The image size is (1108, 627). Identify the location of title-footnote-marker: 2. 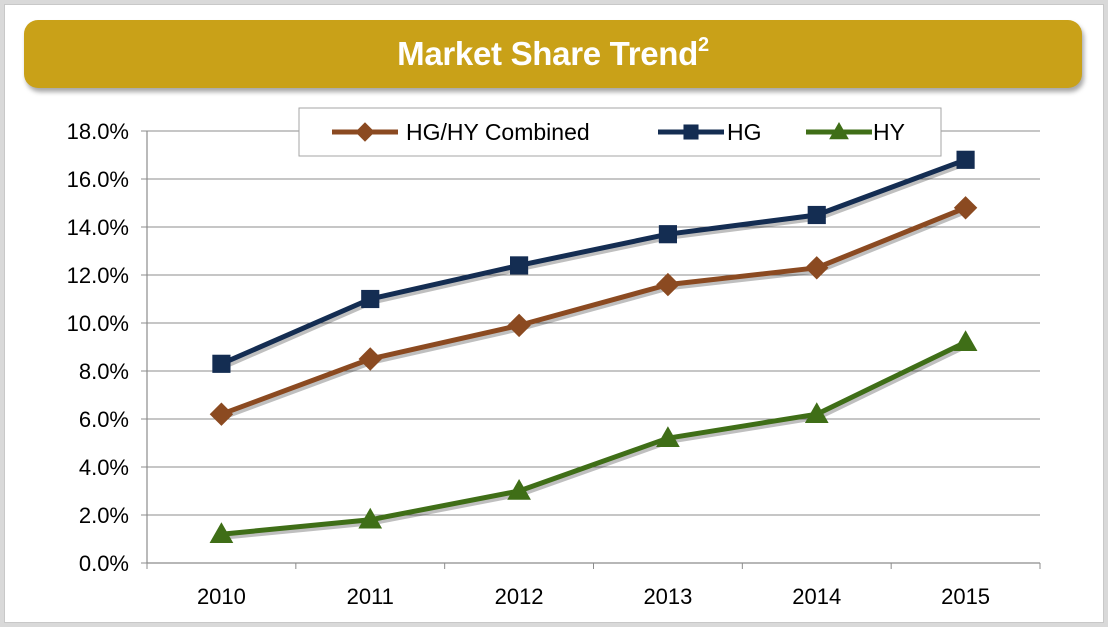
(703, 45).